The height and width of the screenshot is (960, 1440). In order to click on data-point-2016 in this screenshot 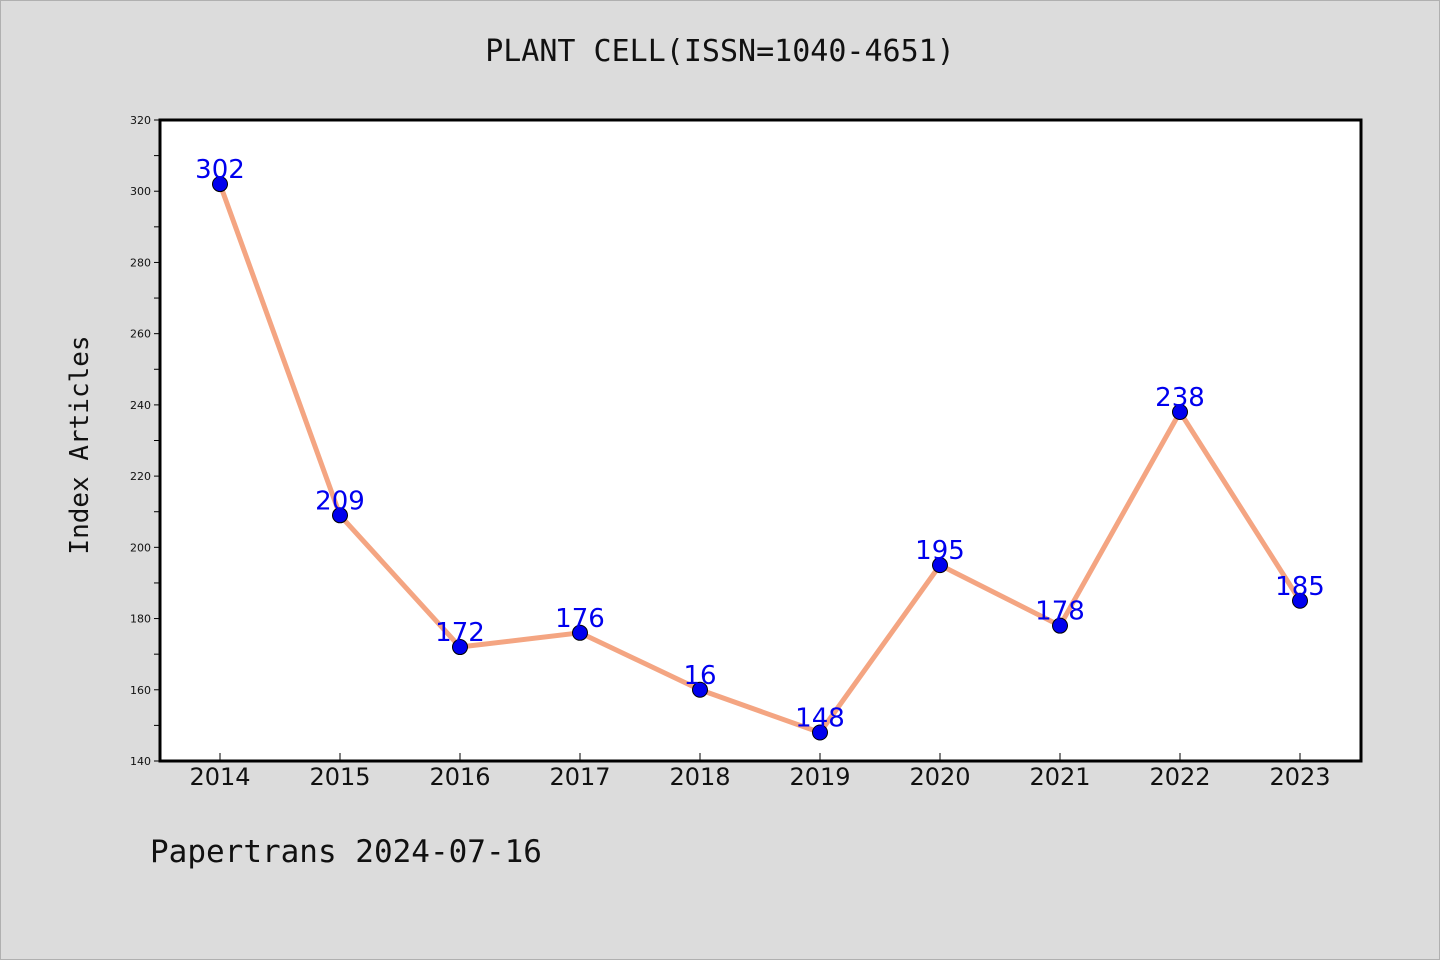, I will do `click(460, 647)`.